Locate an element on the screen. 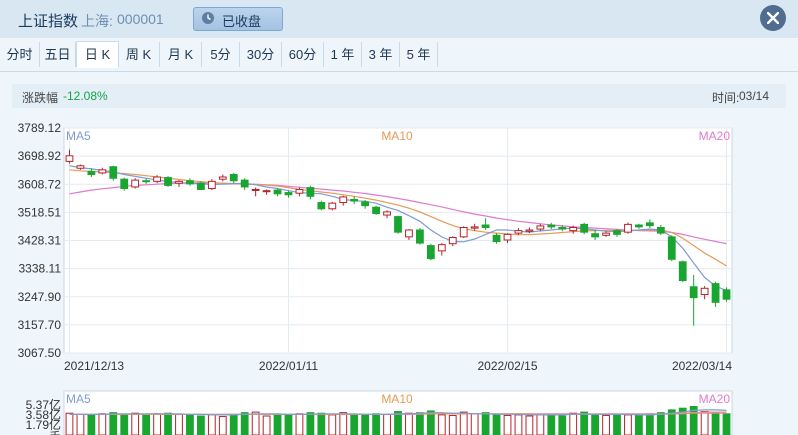 Image resolution: width=798 pixels, height=435 pixels. tab-0: 分时 is located at coordinates (20, 54).